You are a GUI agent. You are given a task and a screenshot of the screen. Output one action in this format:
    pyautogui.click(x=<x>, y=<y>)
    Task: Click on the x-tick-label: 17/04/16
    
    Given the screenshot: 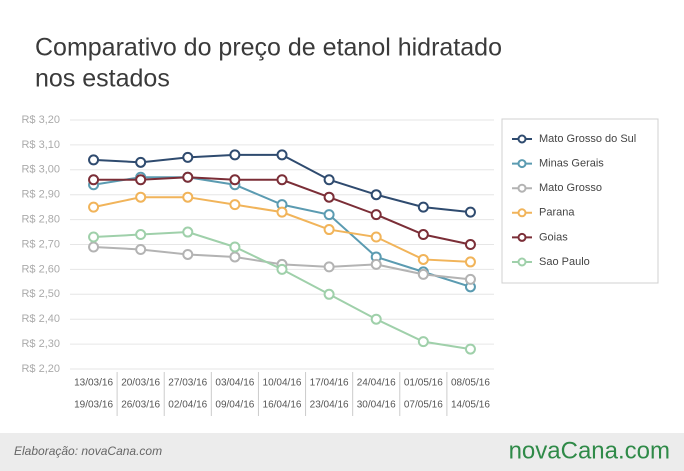 What is the action you would take?
    pyautogui.click(x=329, y=383)
    